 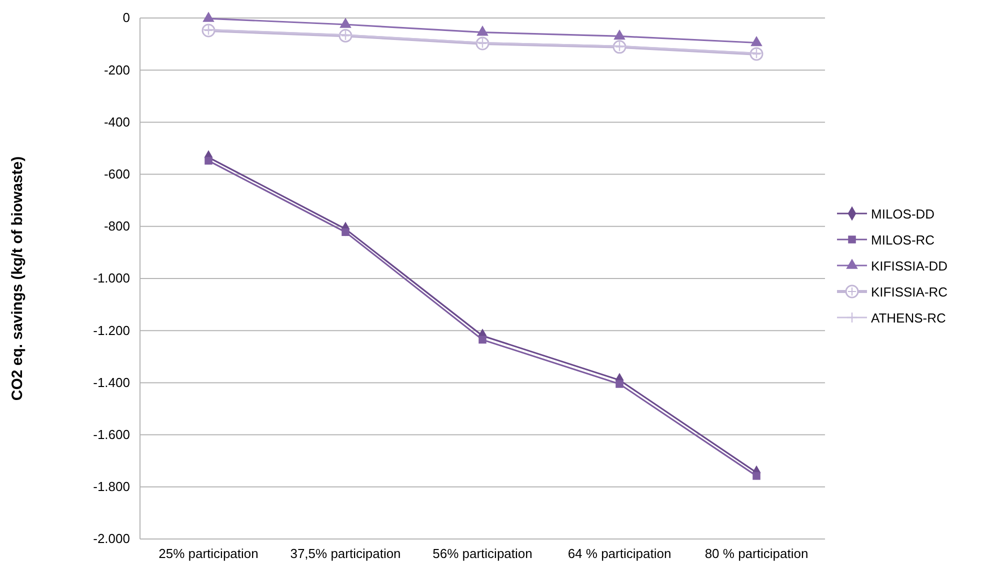 I want to click on y-tick-label: -2.000, so click(x=111, y=538).